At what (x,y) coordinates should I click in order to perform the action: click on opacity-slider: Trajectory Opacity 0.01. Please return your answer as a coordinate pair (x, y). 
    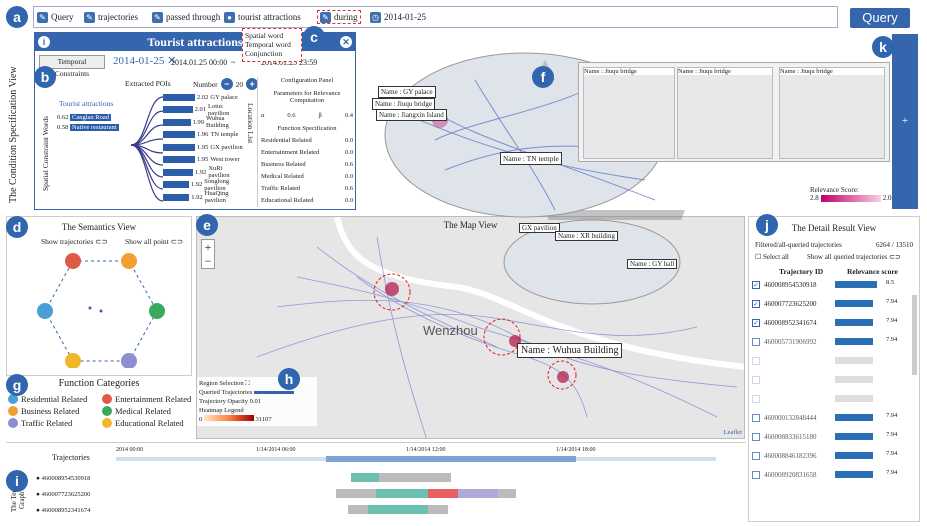
    Looking at the image, I should click on (230, 401).